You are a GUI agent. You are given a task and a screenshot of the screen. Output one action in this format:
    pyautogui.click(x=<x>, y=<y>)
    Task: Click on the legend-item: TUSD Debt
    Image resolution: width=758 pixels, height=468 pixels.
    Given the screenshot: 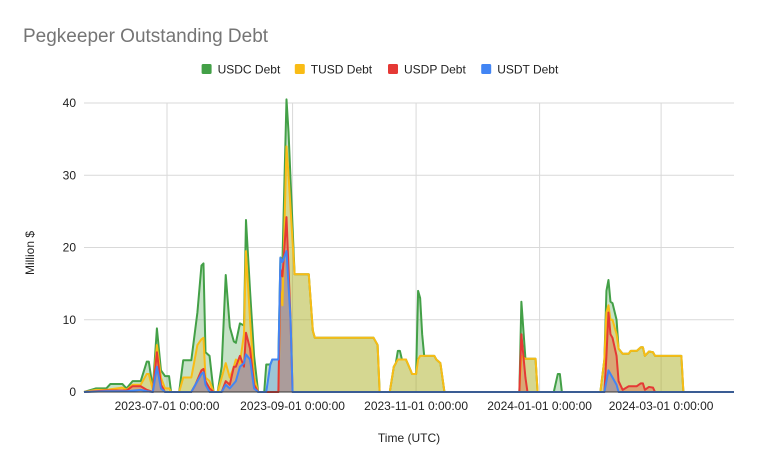 What is the action you would take?
    pyautogui.click(x=333, y=70)
    